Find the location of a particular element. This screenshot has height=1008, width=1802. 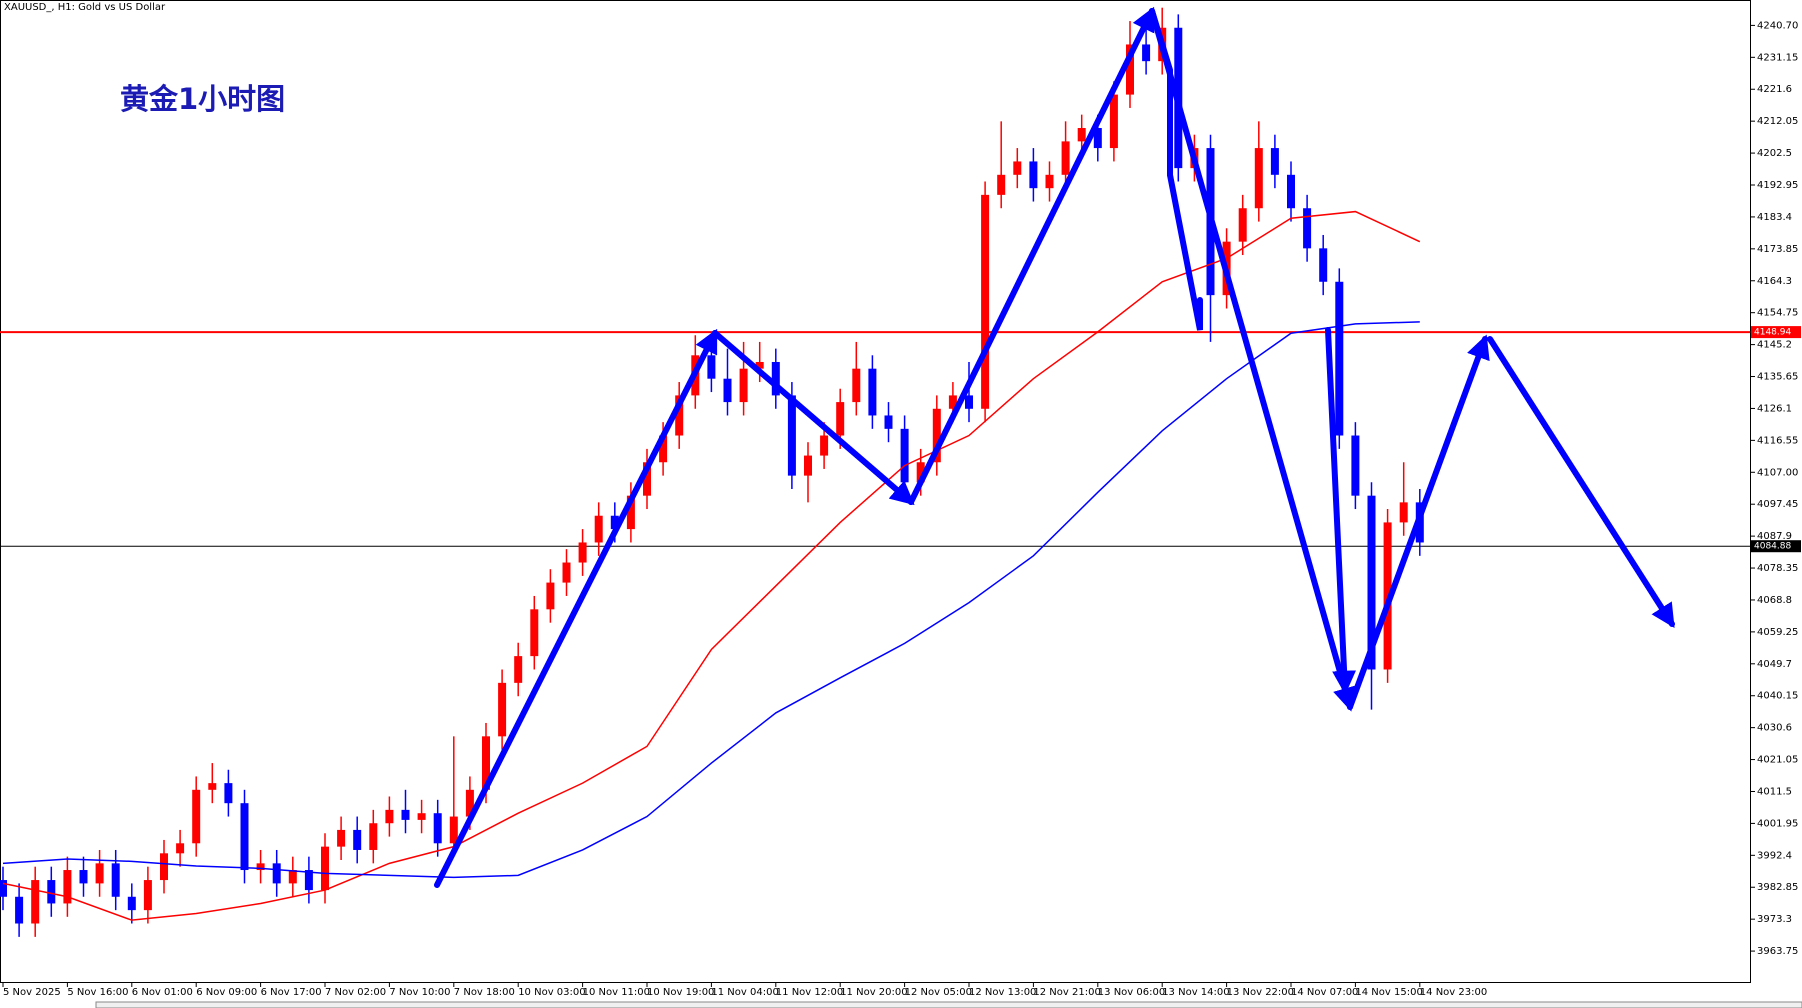

price-tag-label: 4148.94 is located at coordinates (1772, 333).